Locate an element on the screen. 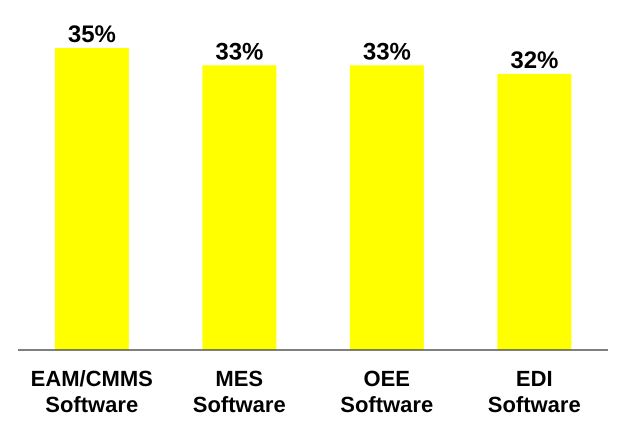 The width and height of the screenshot is (626, 432). x-tick-label: MES Software is located at coordinates (239, 391).